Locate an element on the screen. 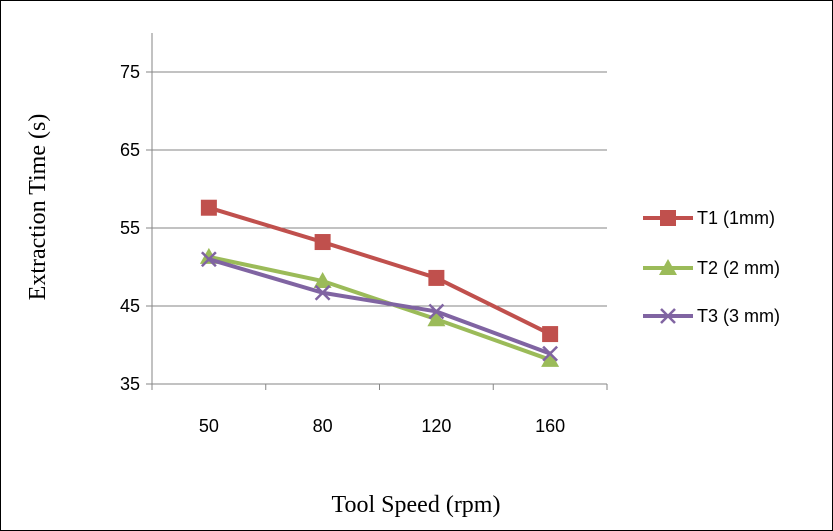 The height and width of the screenshot is (531, 833). y-tick-label: 65 is located at coordinates (130, 150).